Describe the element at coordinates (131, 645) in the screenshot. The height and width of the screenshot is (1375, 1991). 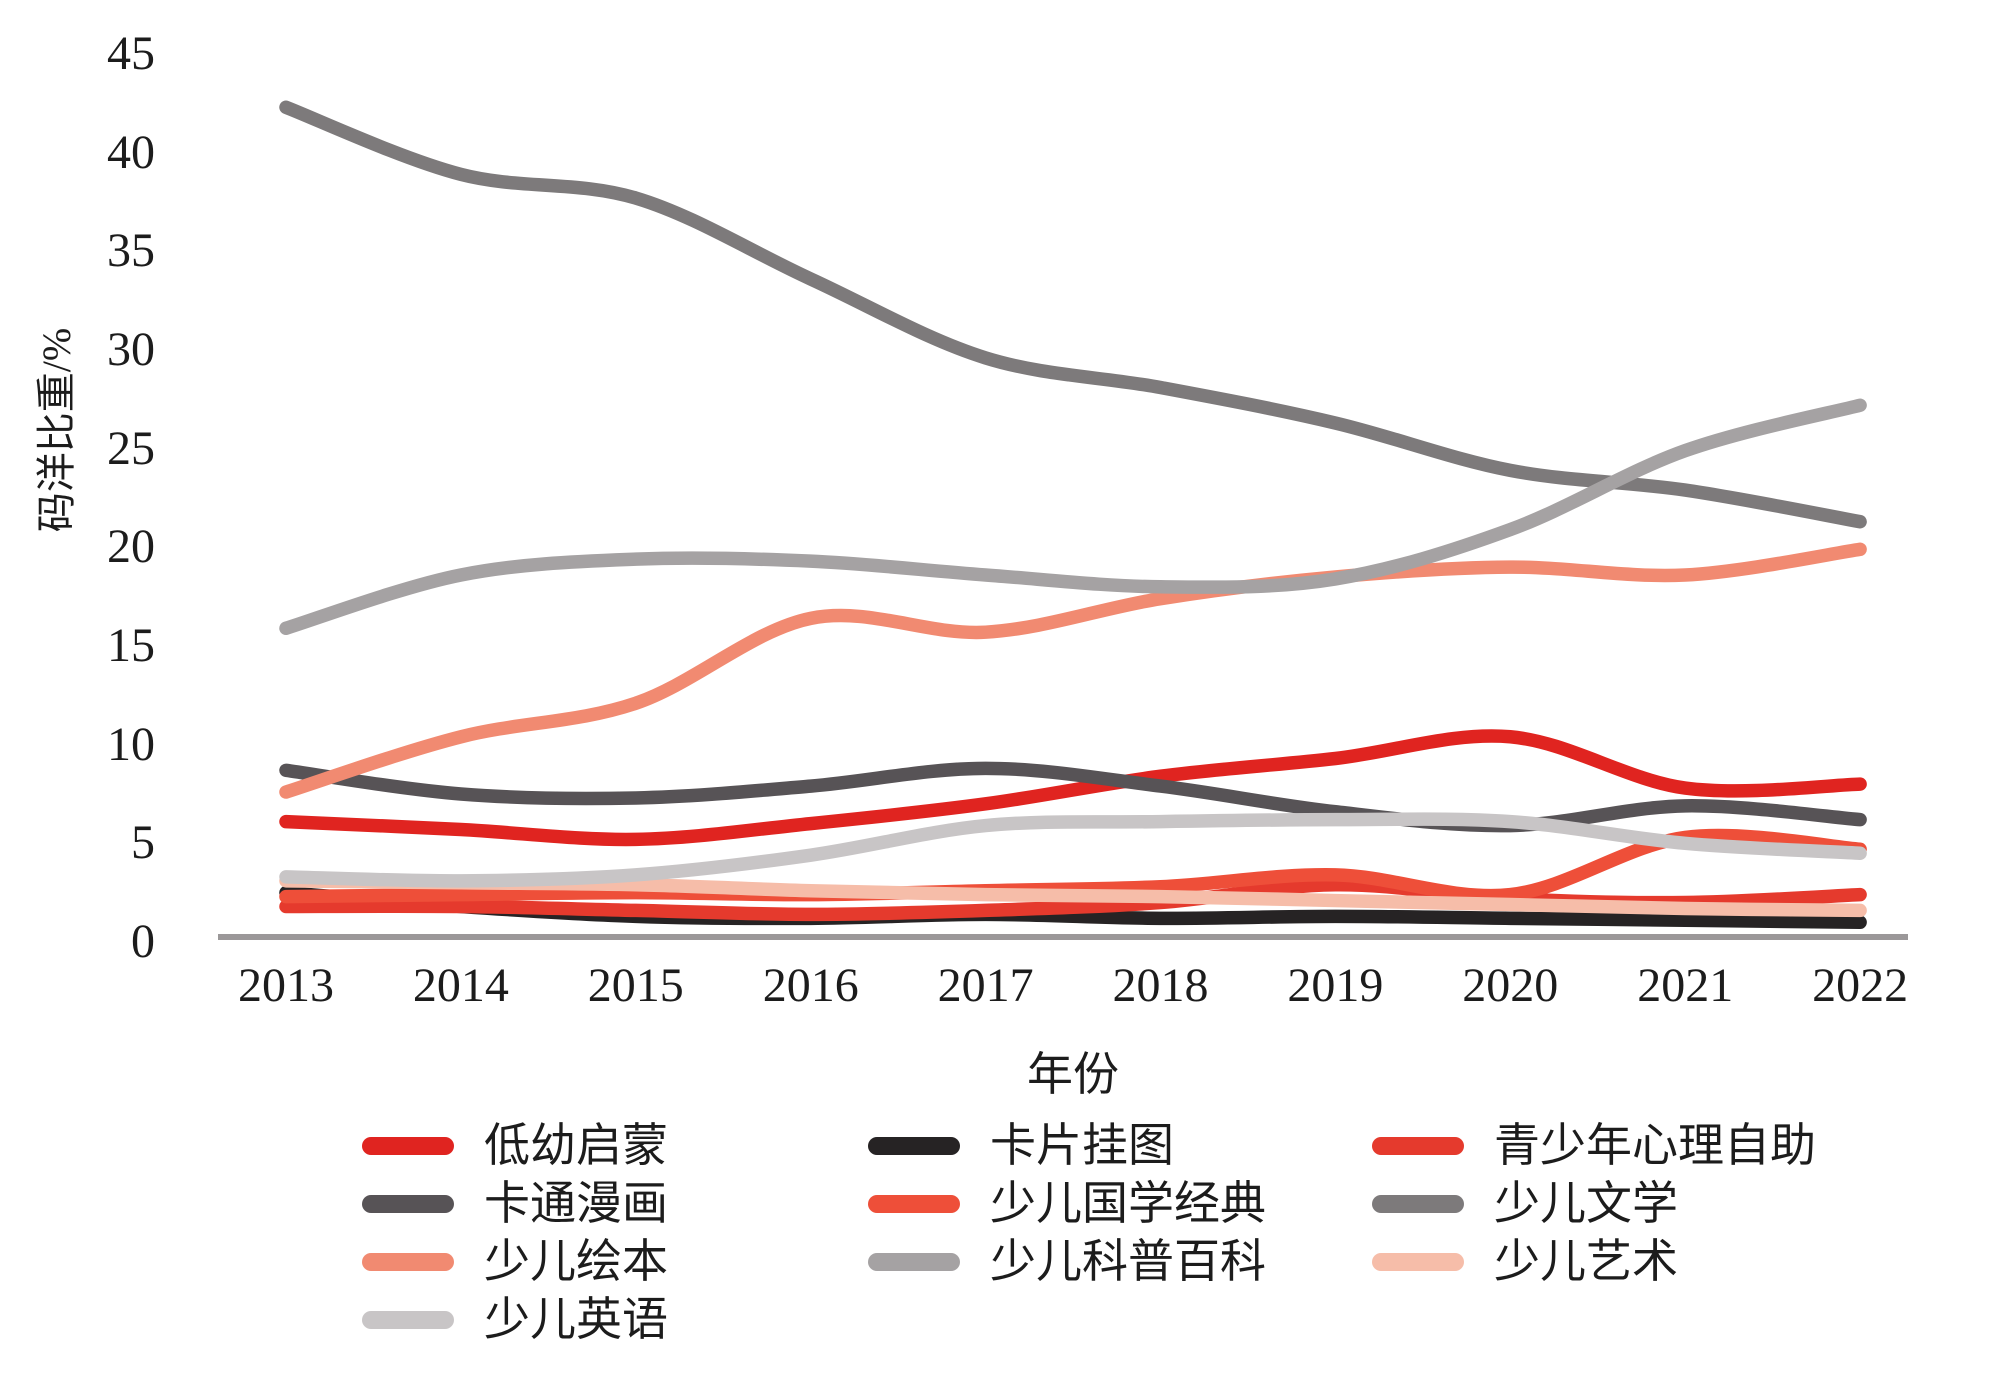
I see `y-tick-label: 15` at that location.